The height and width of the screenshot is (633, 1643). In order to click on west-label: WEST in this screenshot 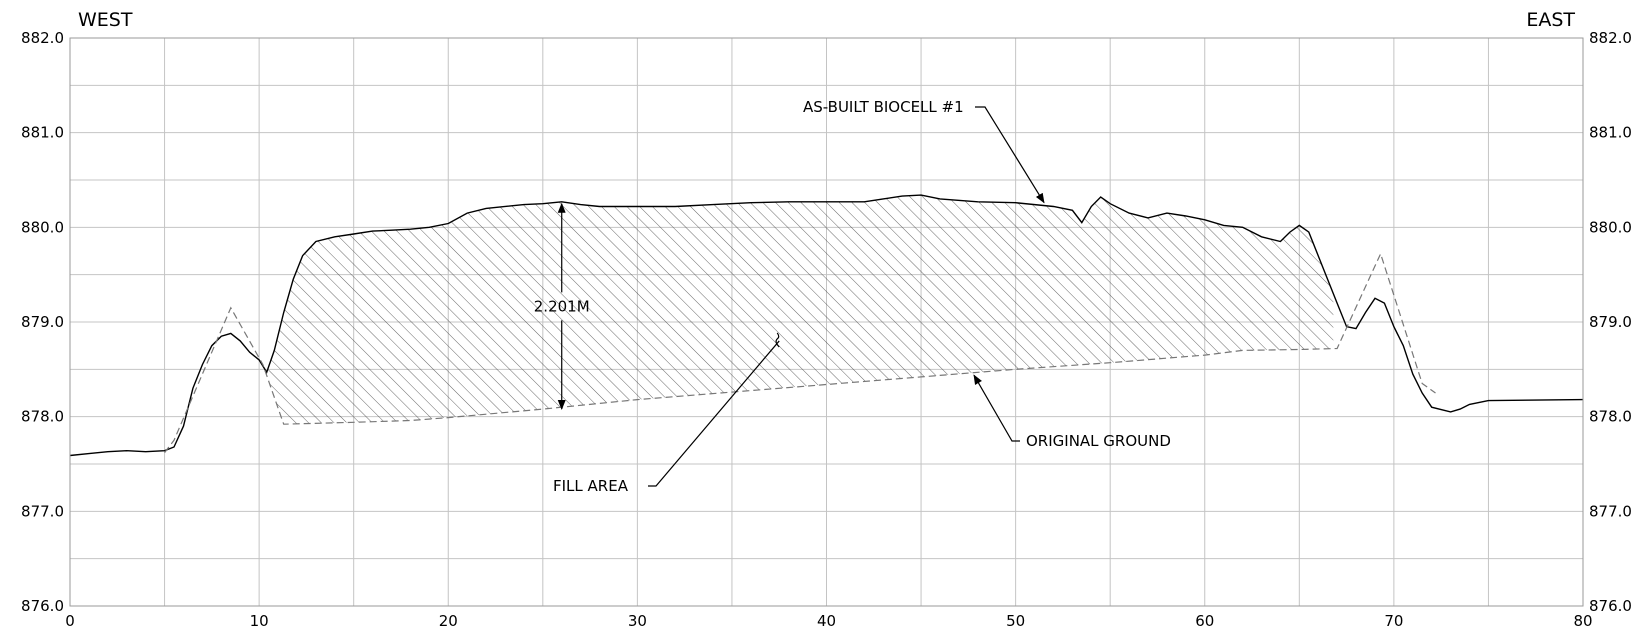, I will do `click(105, 20)`.